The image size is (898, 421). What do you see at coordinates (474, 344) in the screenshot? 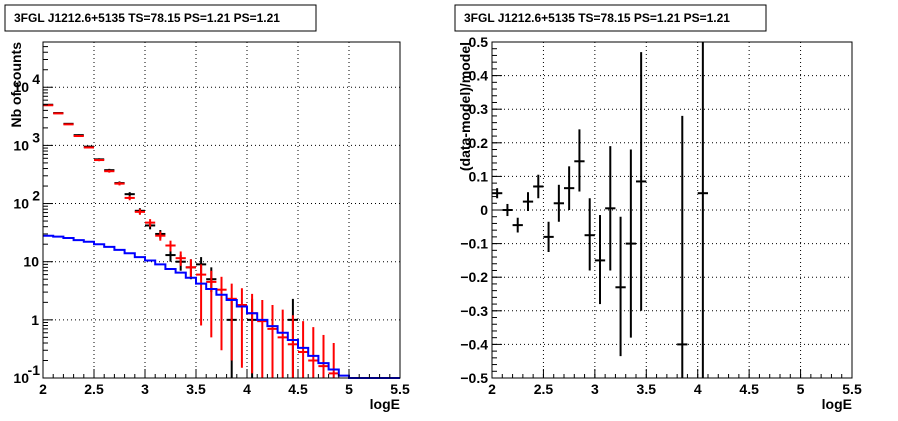
I see `y-tick-label: −0.4` at bounding box center [474, 344].